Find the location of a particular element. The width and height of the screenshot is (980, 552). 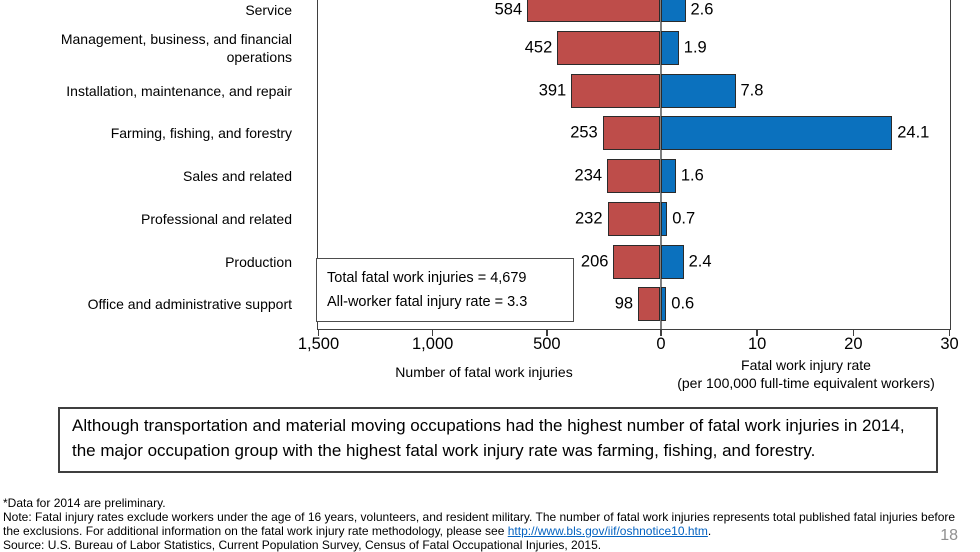

rate-value-label: 0.6 is located at coordinates (683, 303).